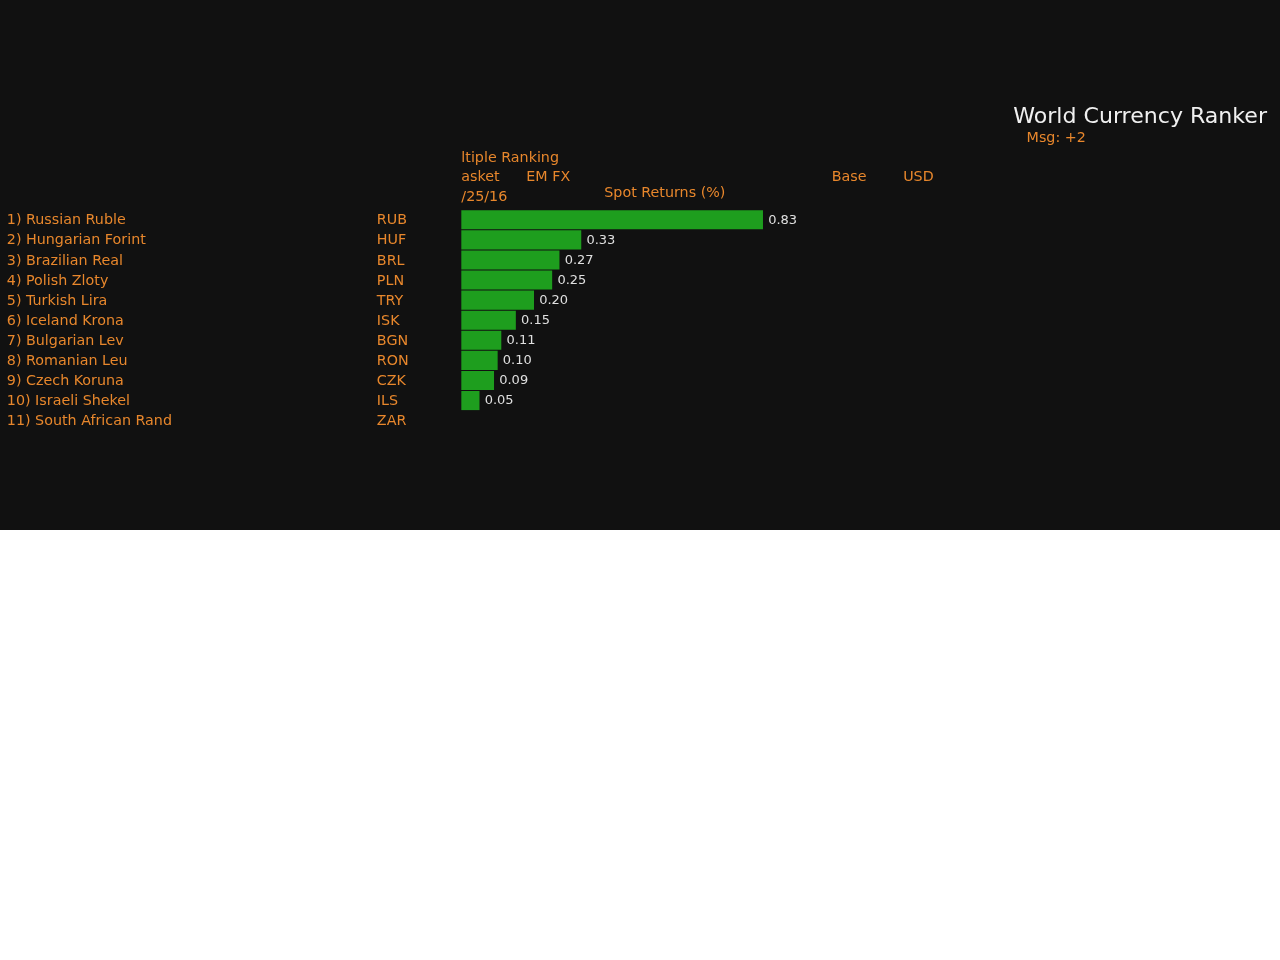  What do you see at coordinates (391, 380) in the screenshot?
I see `text: CZK` at bounding box center [391, 380].